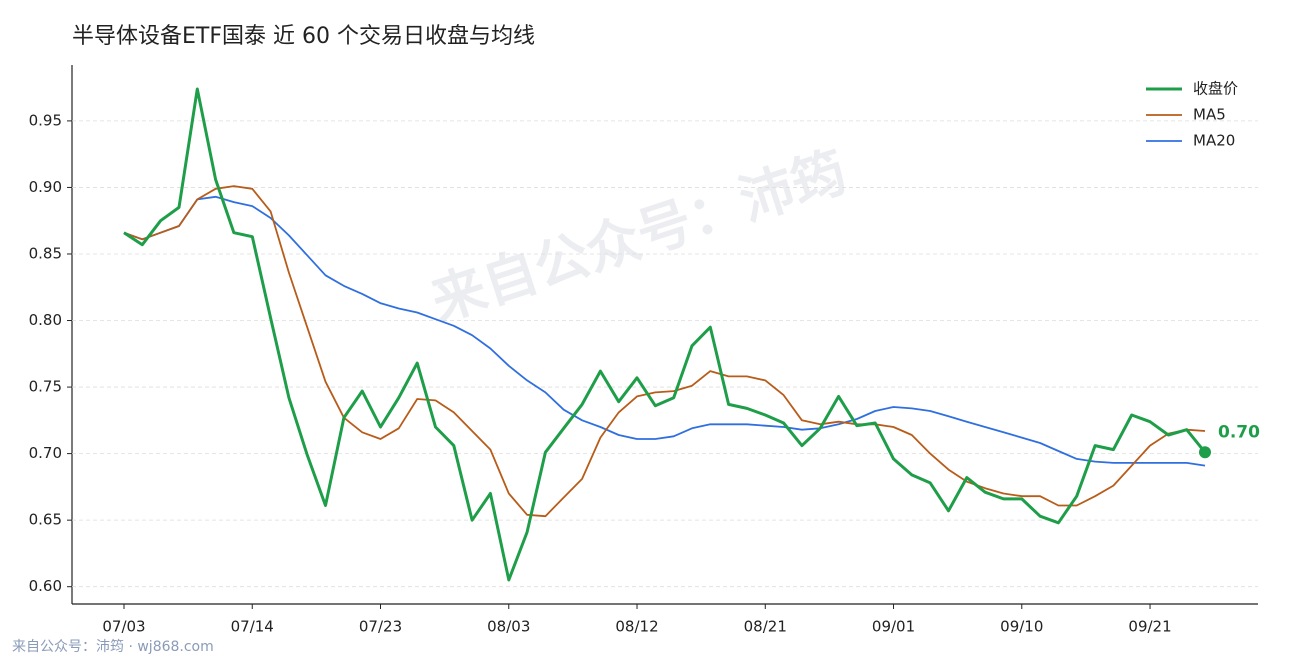 This screenshot has width=1290, height=660. Describe the element at coordinates (1149, 627) in the screenshot. I see `x-tick-label: 09/21` at that location.